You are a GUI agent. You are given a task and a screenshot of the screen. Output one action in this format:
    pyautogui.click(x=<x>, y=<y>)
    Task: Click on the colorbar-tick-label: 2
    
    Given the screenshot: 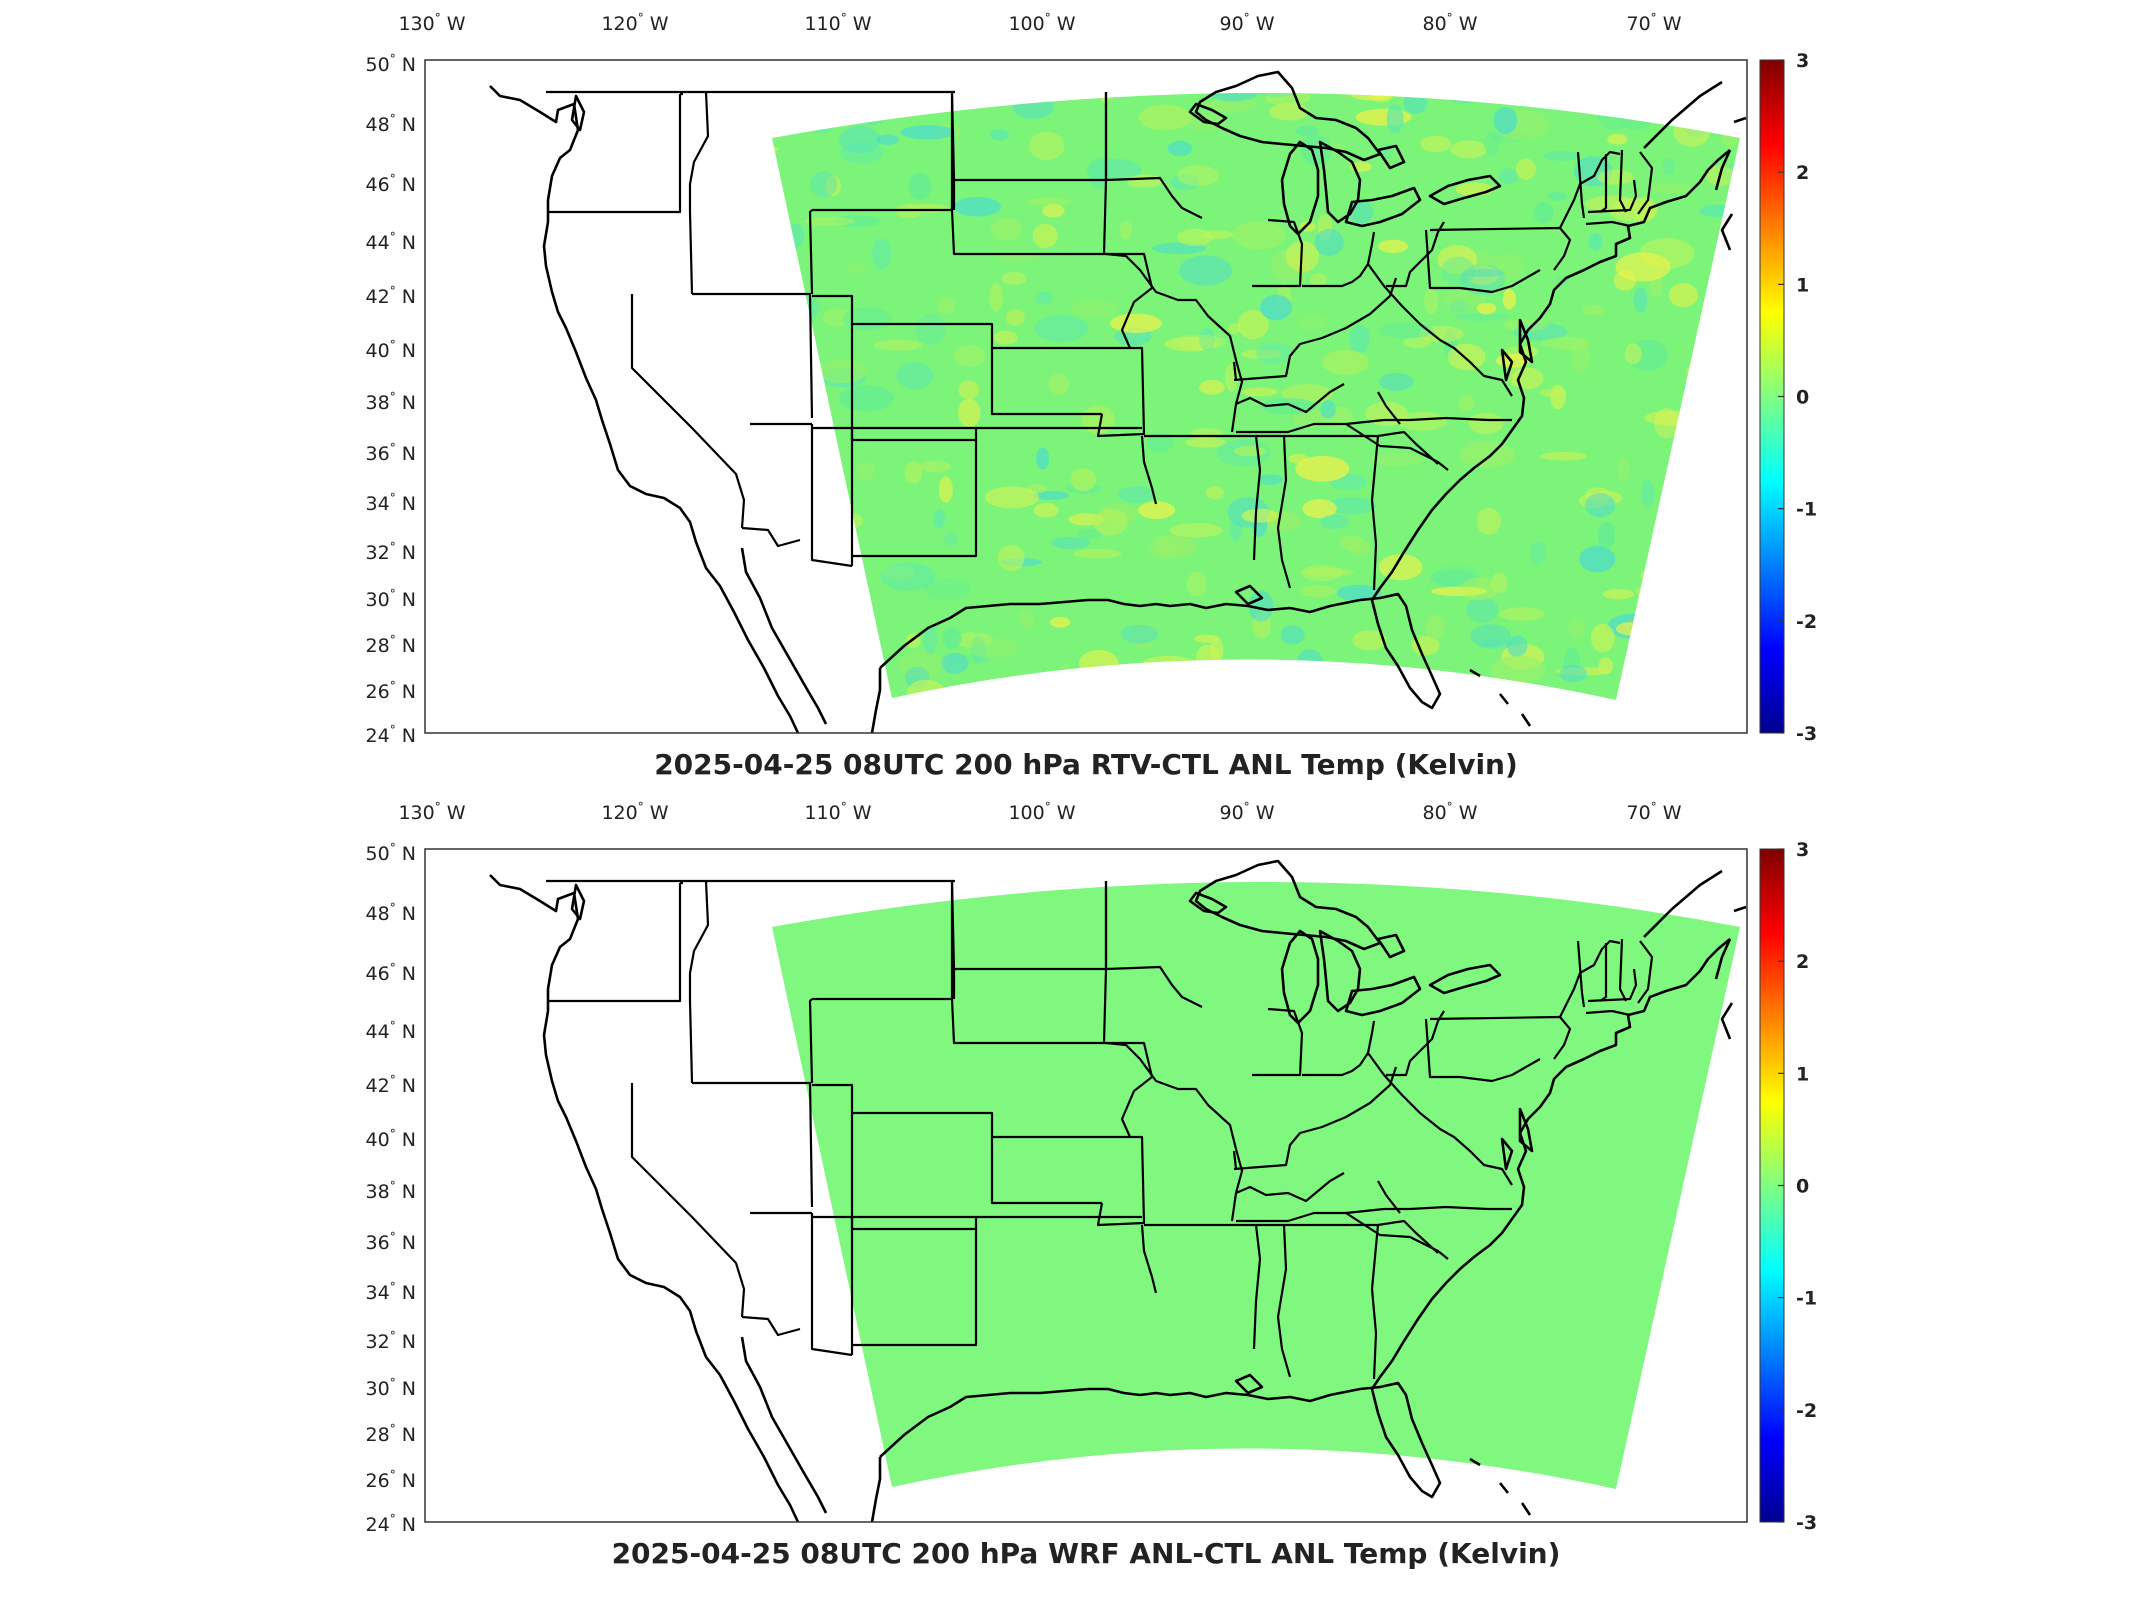 What is the action you would take?
    pyautogui.click(x=1802, y=962)
    